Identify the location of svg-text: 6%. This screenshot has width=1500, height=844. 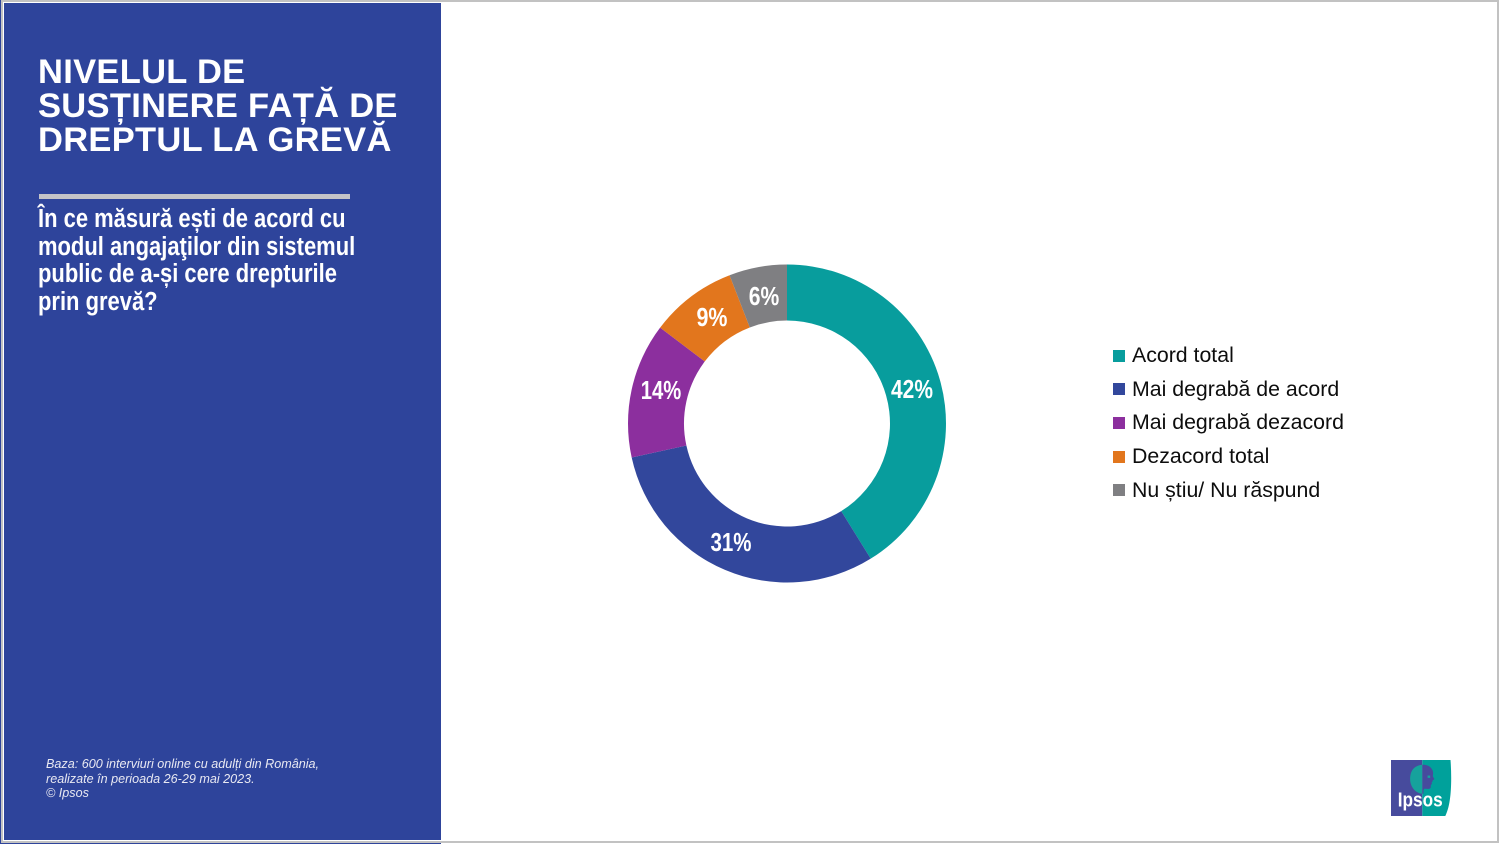
(764, 297).